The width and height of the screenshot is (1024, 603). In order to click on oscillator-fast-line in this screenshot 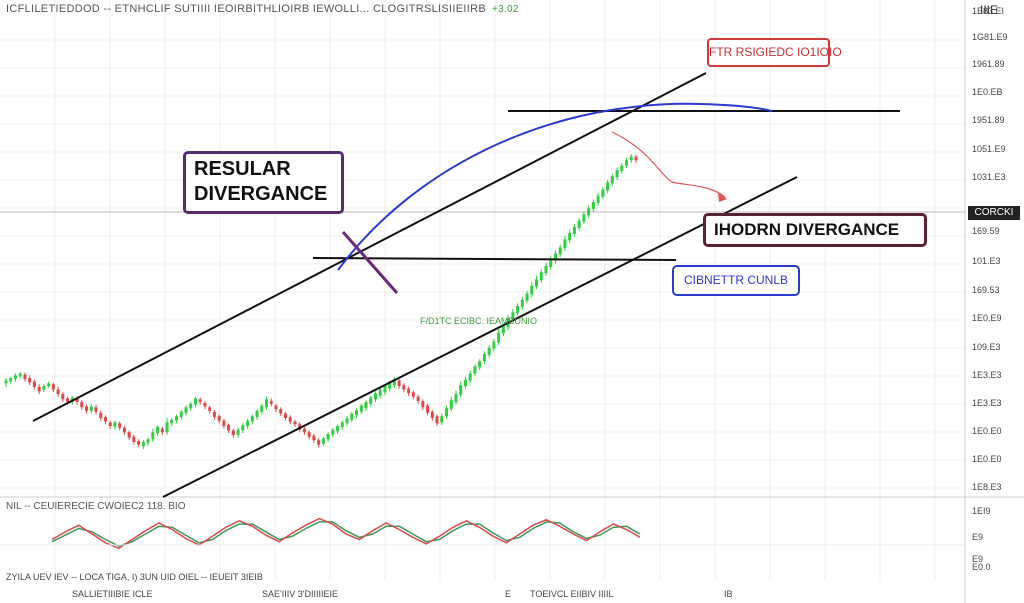, I will do `click(346, 533)`.